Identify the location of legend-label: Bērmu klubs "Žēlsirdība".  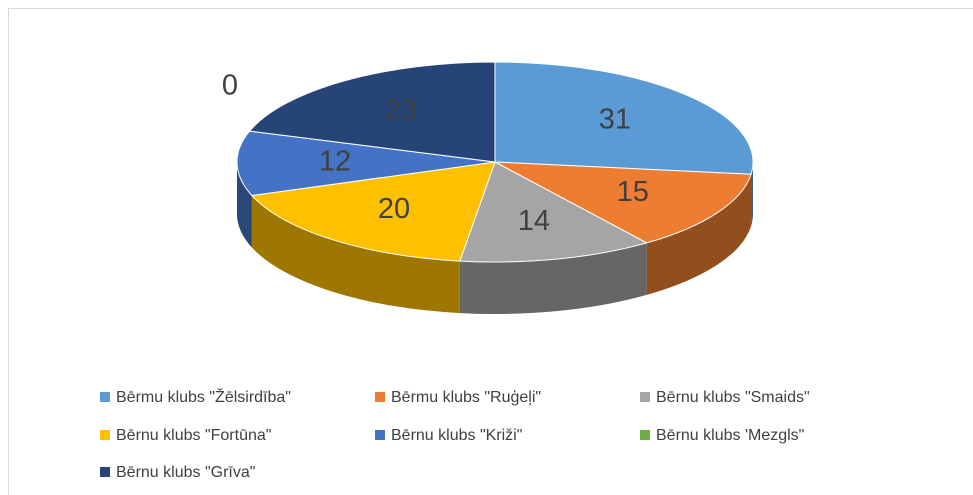
(203, 396).